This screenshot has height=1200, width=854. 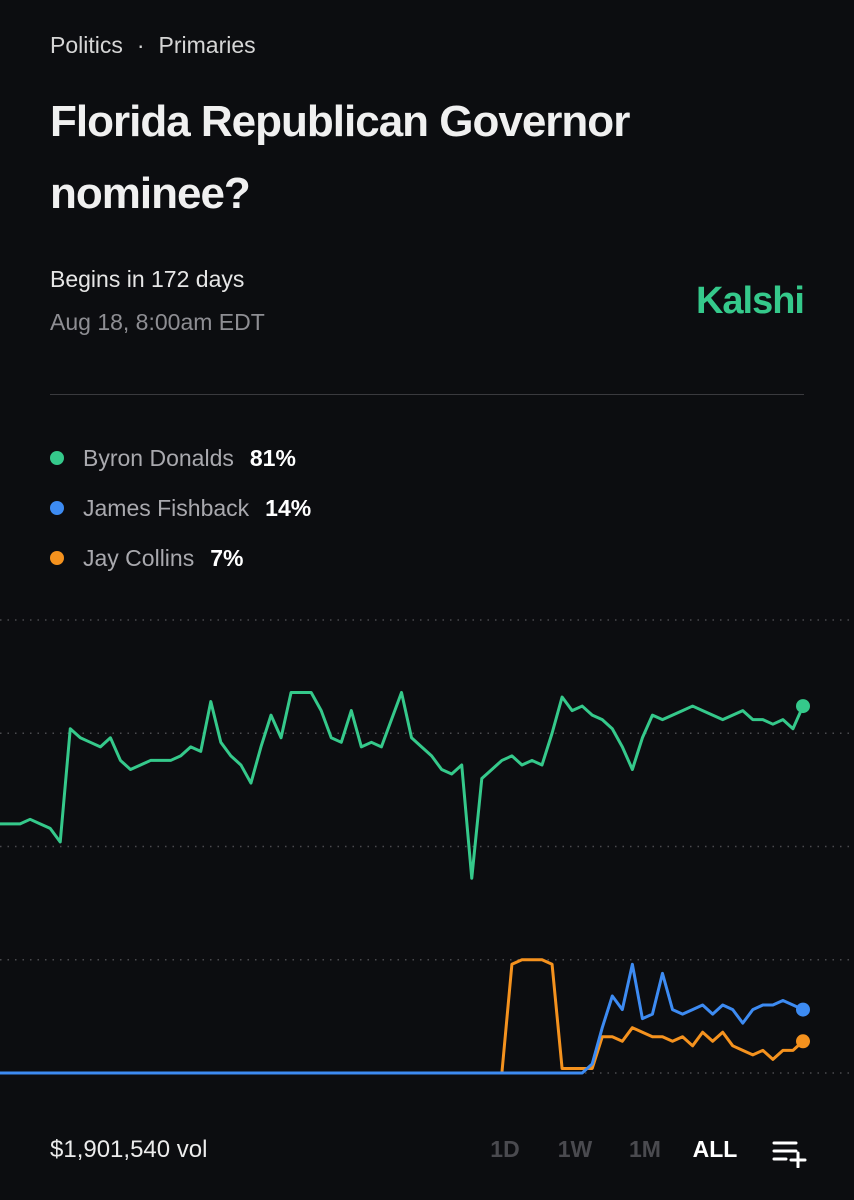 What do you see at coordinates (86, 45) in the screenshot?
I see `breadcrumb-item: Politics` at bounding box center [86, 45].